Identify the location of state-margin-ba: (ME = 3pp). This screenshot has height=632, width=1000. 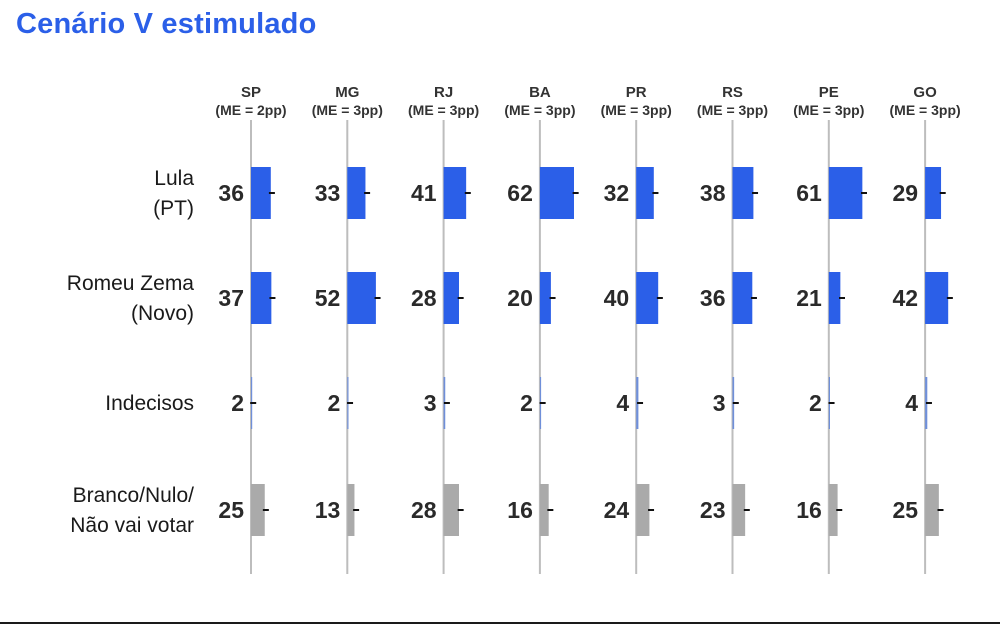
(539, 110).